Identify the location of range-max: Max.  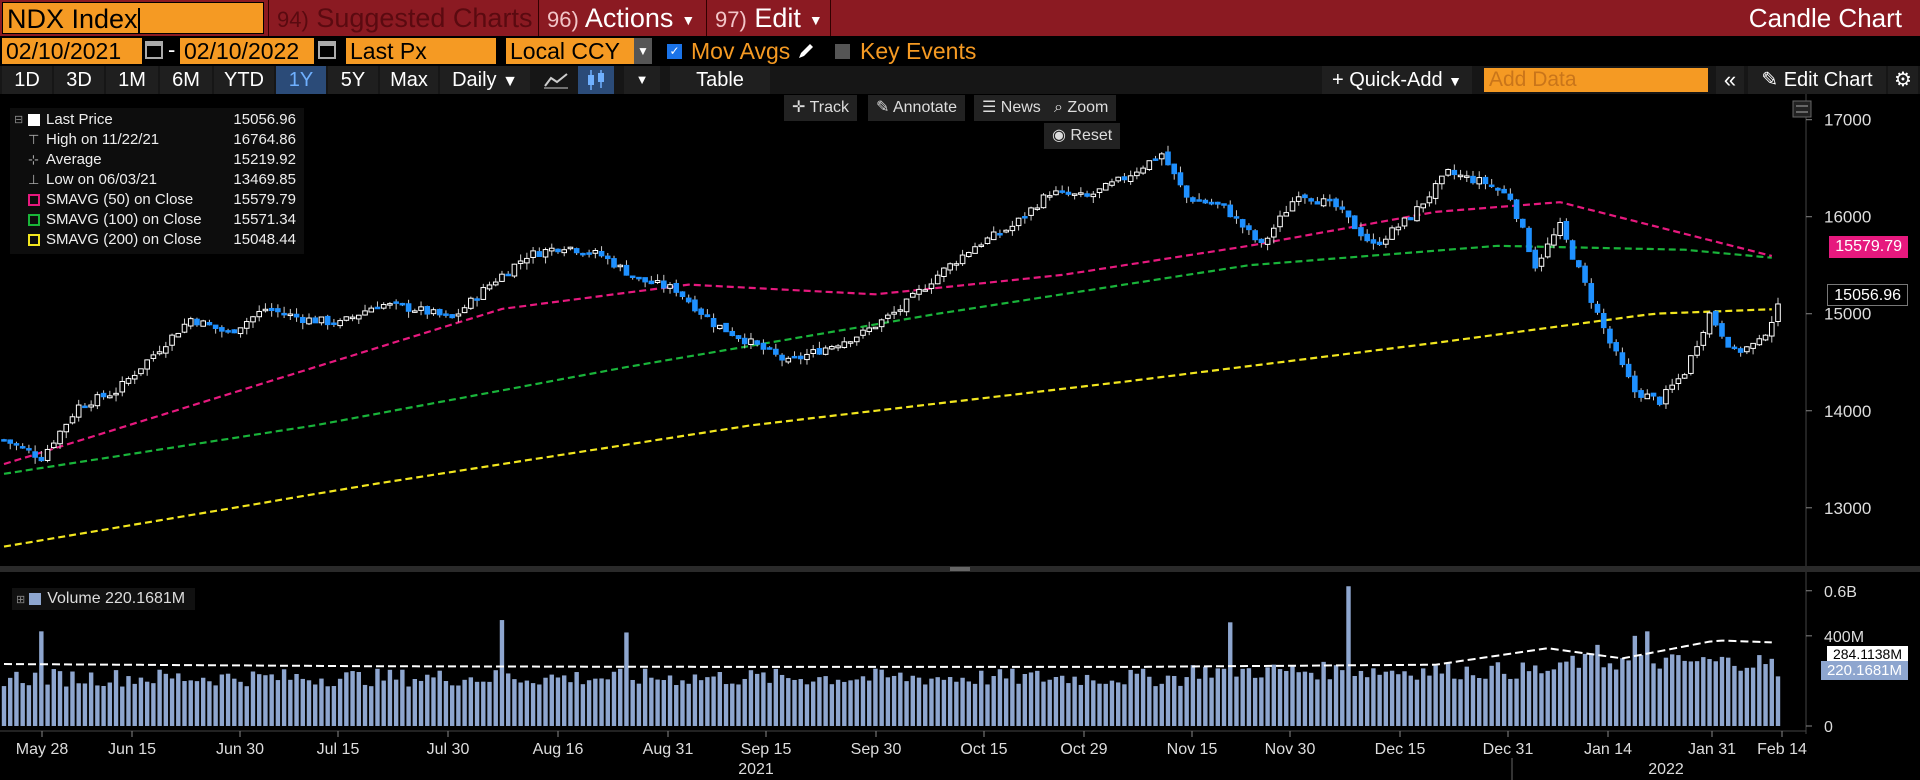
(409, 80).